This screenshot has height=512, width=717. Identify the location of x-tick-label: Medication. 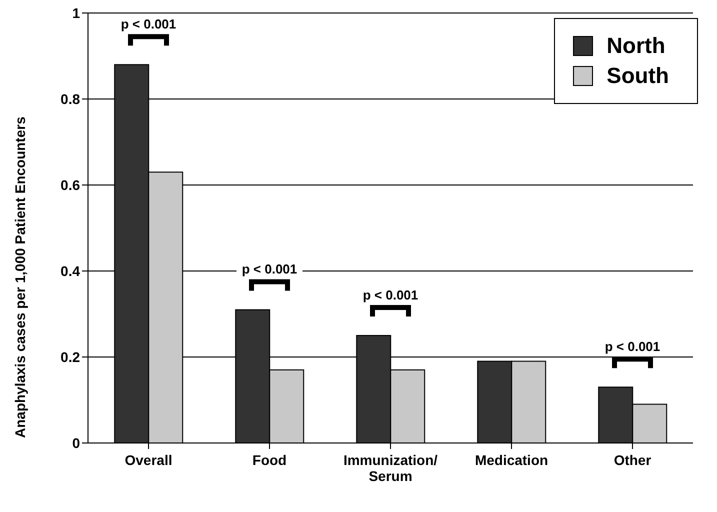
(511, 460).